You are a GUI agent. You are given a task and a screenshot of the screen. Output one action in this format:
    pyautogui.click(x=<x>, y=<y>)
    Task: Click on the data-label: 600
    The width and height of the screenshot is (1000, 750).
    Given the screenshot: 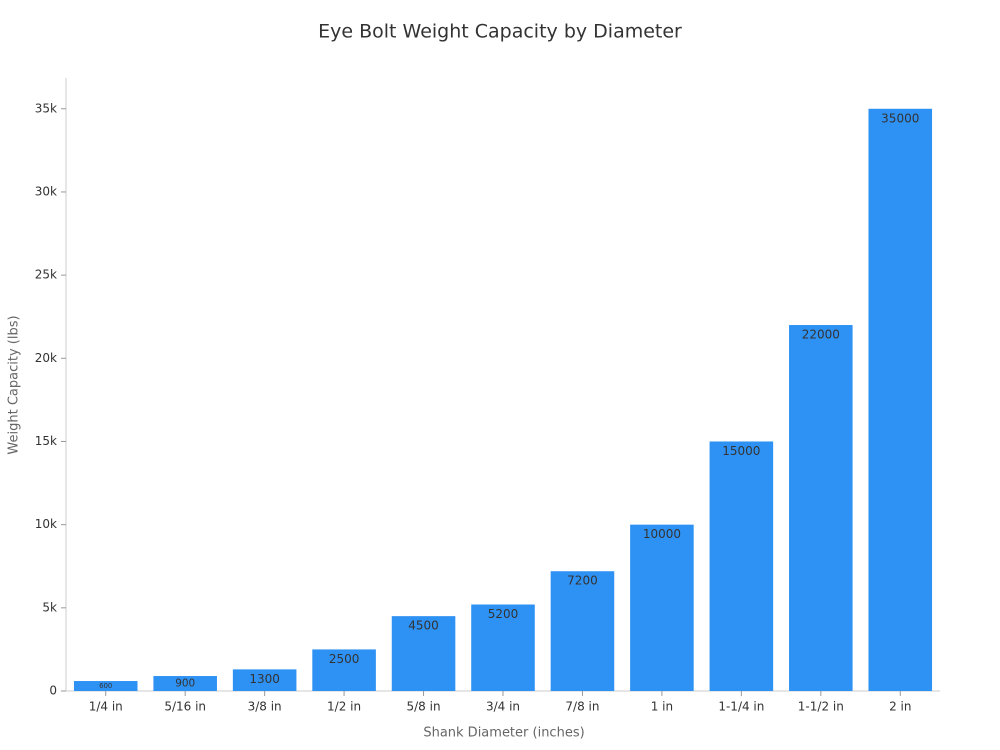 What is the action you would take?
    pyautogui.click(x=105, y=686)
    